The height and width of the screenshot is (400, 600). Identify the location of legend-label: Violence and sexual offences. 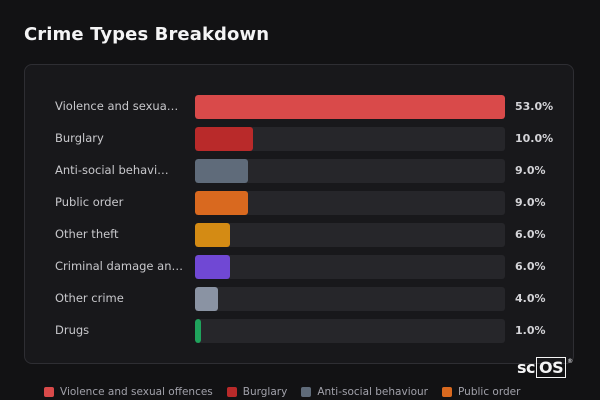
(136, 392).